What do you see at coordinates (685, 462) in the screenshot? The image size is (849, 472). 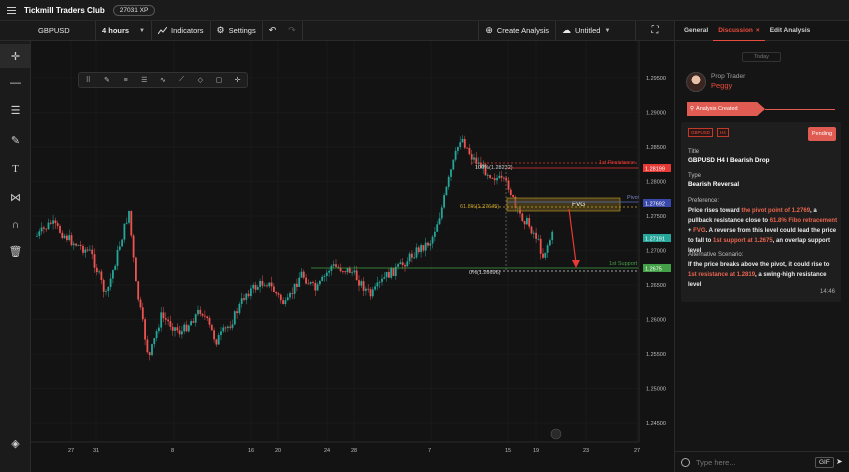 I see `emoji-icon` at bounding box center [685, 462].